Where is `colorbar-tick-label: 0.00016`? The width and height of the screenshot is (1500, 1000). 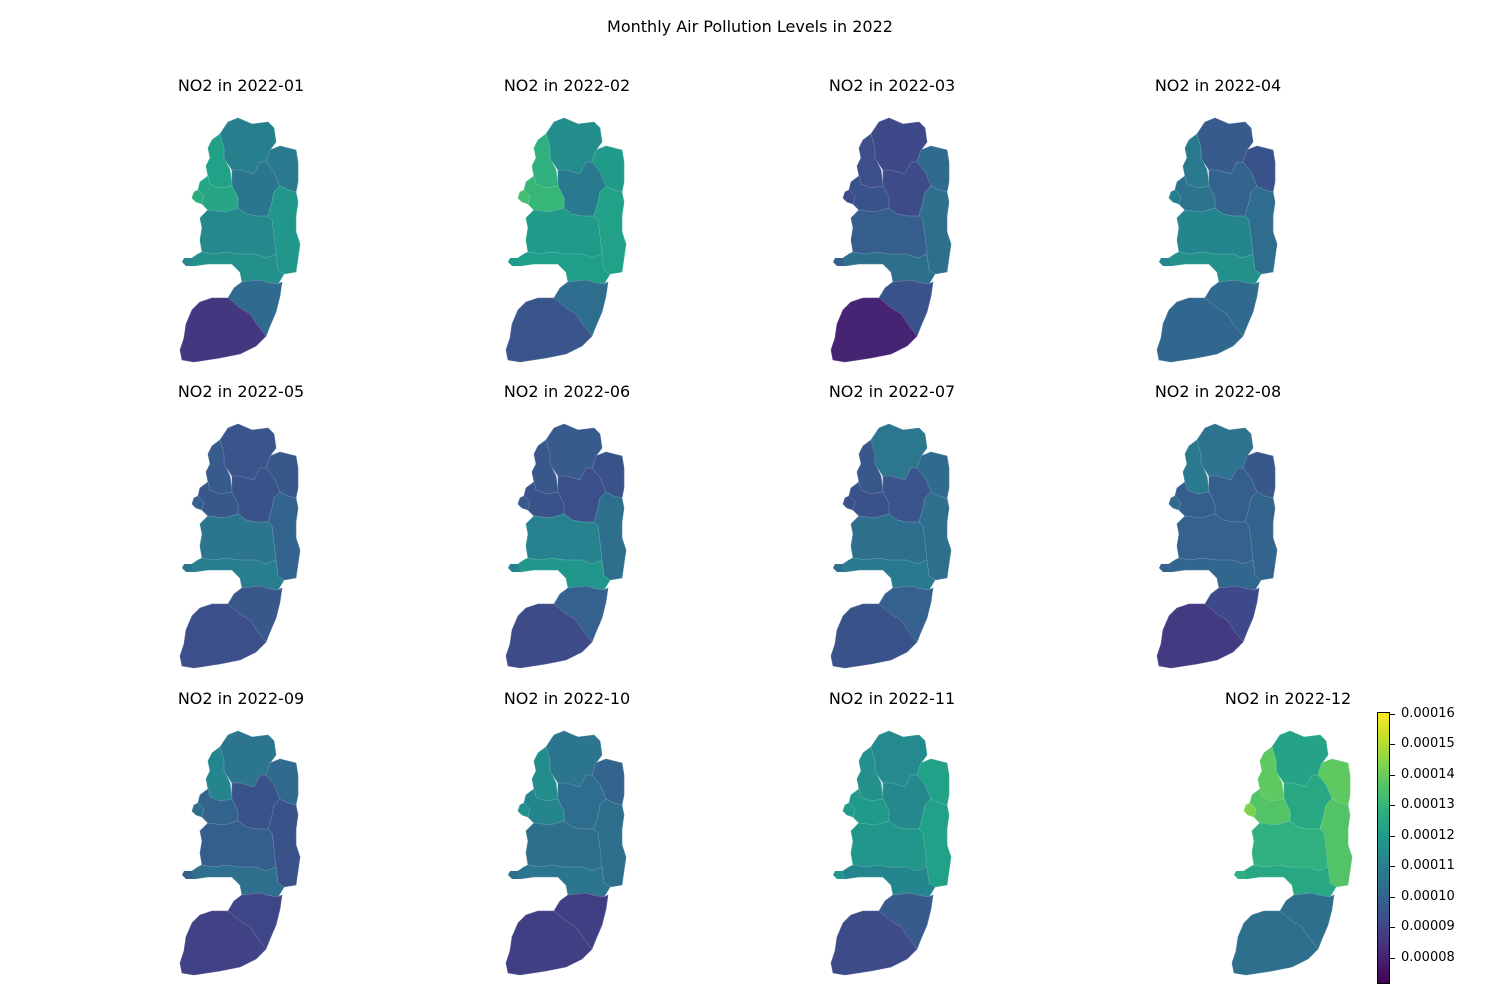 colorbar-tick-label: 0.00016 is located at coordinates (1428, 713).